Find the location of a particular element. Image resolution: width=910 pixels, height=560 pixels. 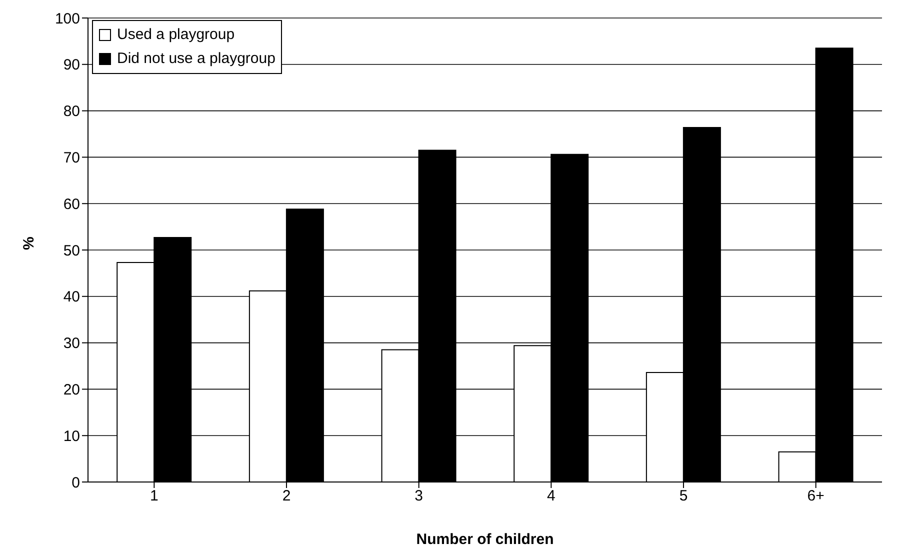

x-tick-label: 5 is located at coordinates (683, 496).